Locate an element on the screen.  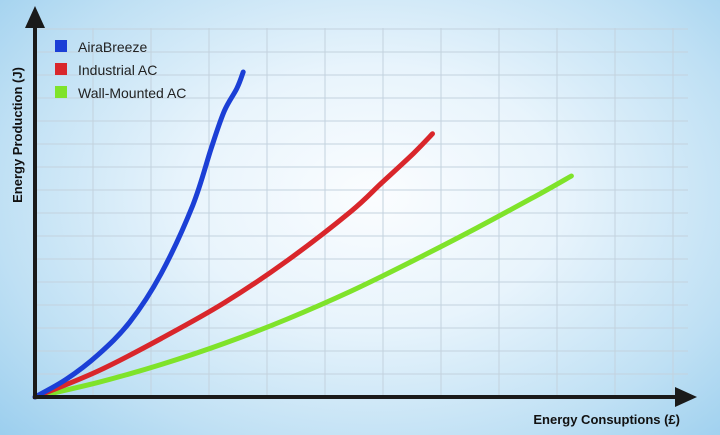
y-axis-title: Energy Production (J) is located at coordinates (17, 135).